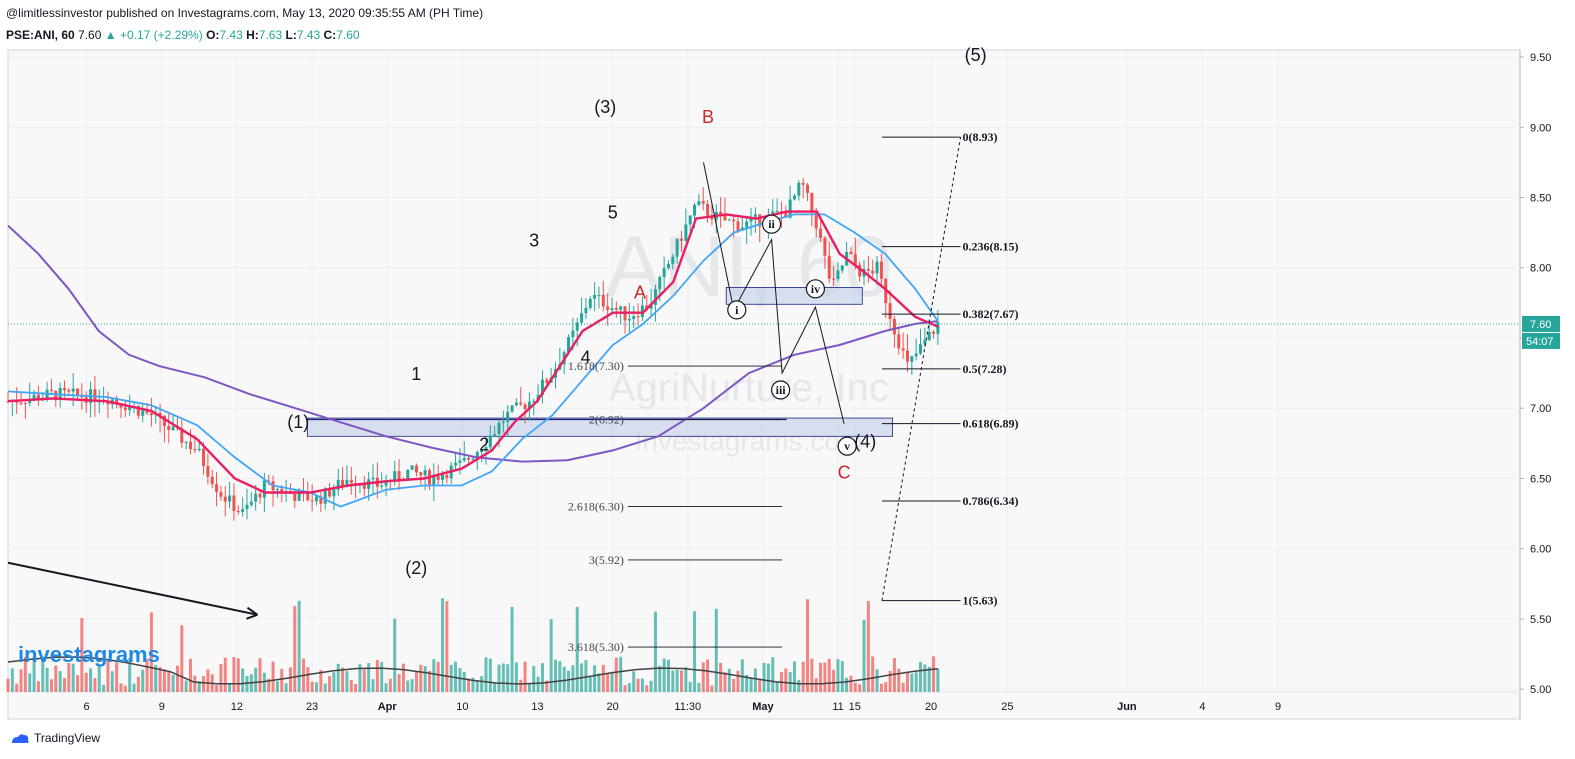  Describe the element at coordinates (683, 707) in the screenshot. I see `time-axis: 6 9 12 23 Apr 10 13 20 11:30 May 11 15 20 25 Jun 4 9` at that location.